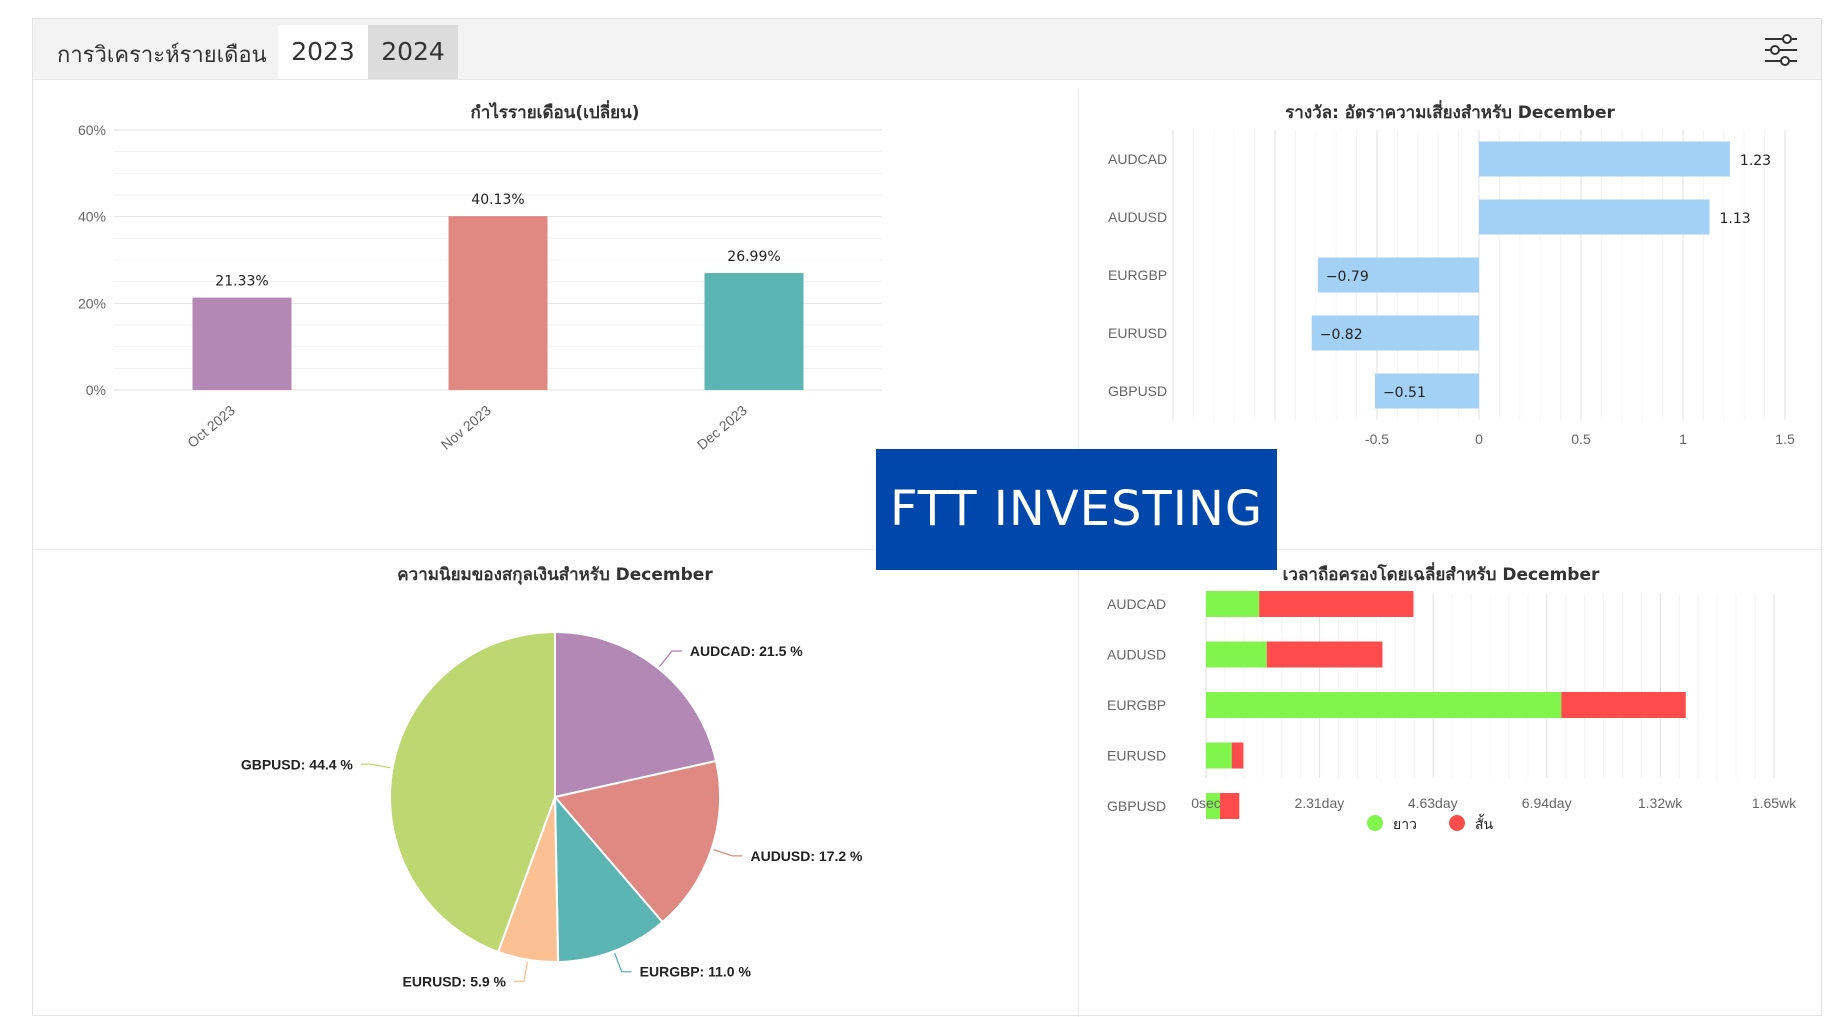 The height and width of the screenshot is (1017, 1828). Describe the element at coordinates (1660, 803) in the screenshot. I see `x-tick-label: 1.32wk` at that location.